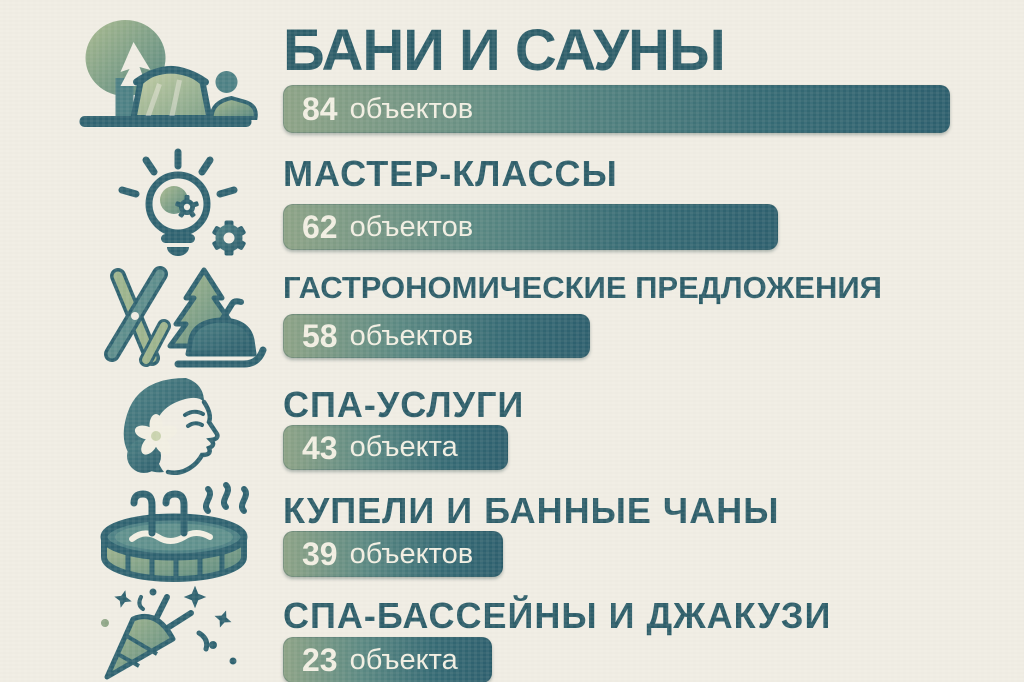 The image size is (1024, 682). I want to click on bar-value: 43, so click(320, 447).